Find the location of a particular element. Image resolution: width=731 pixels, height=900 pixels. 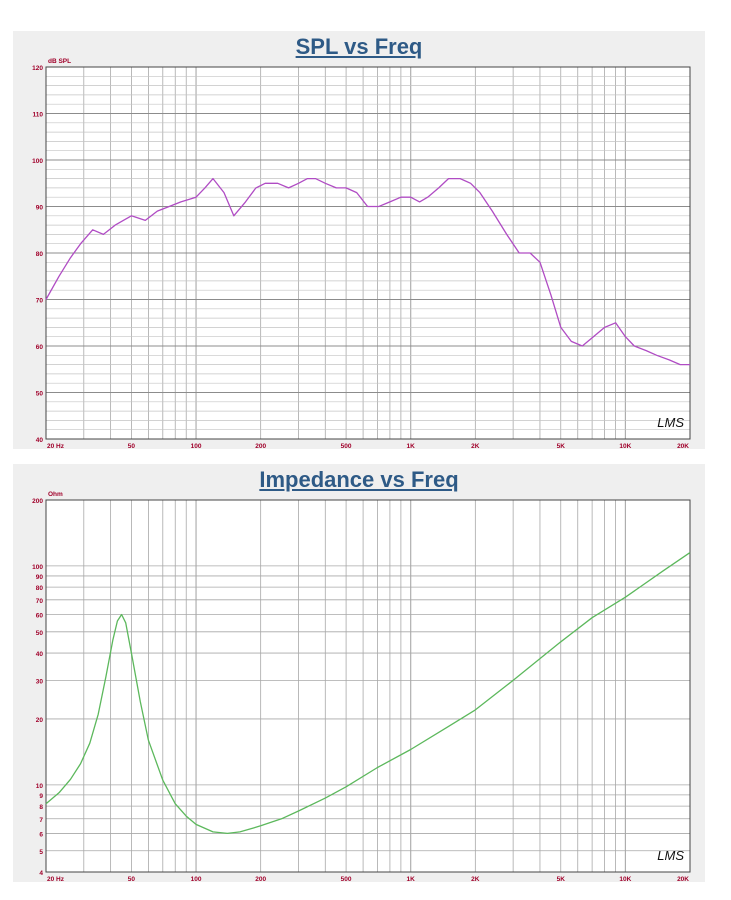

y-tick-label: 6 is located at coordinates (41, 834).